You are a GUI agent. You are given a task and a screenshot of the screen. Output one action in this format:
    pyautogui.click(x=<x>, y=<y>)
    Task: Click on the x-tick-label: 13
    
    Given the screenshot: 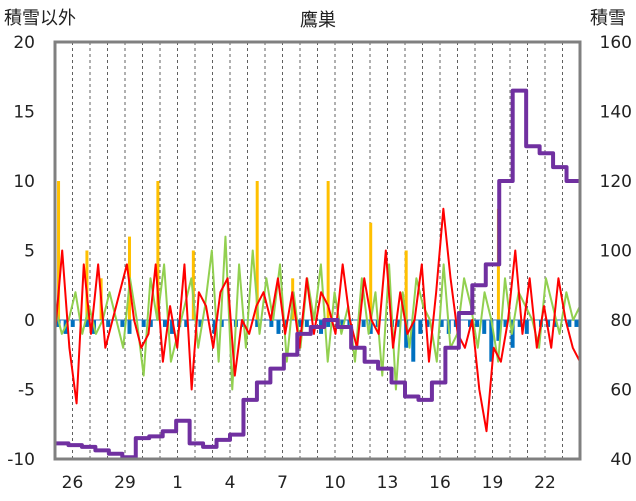 What is the action you would take?
    pyautogui.click(x=388, y=483)
    